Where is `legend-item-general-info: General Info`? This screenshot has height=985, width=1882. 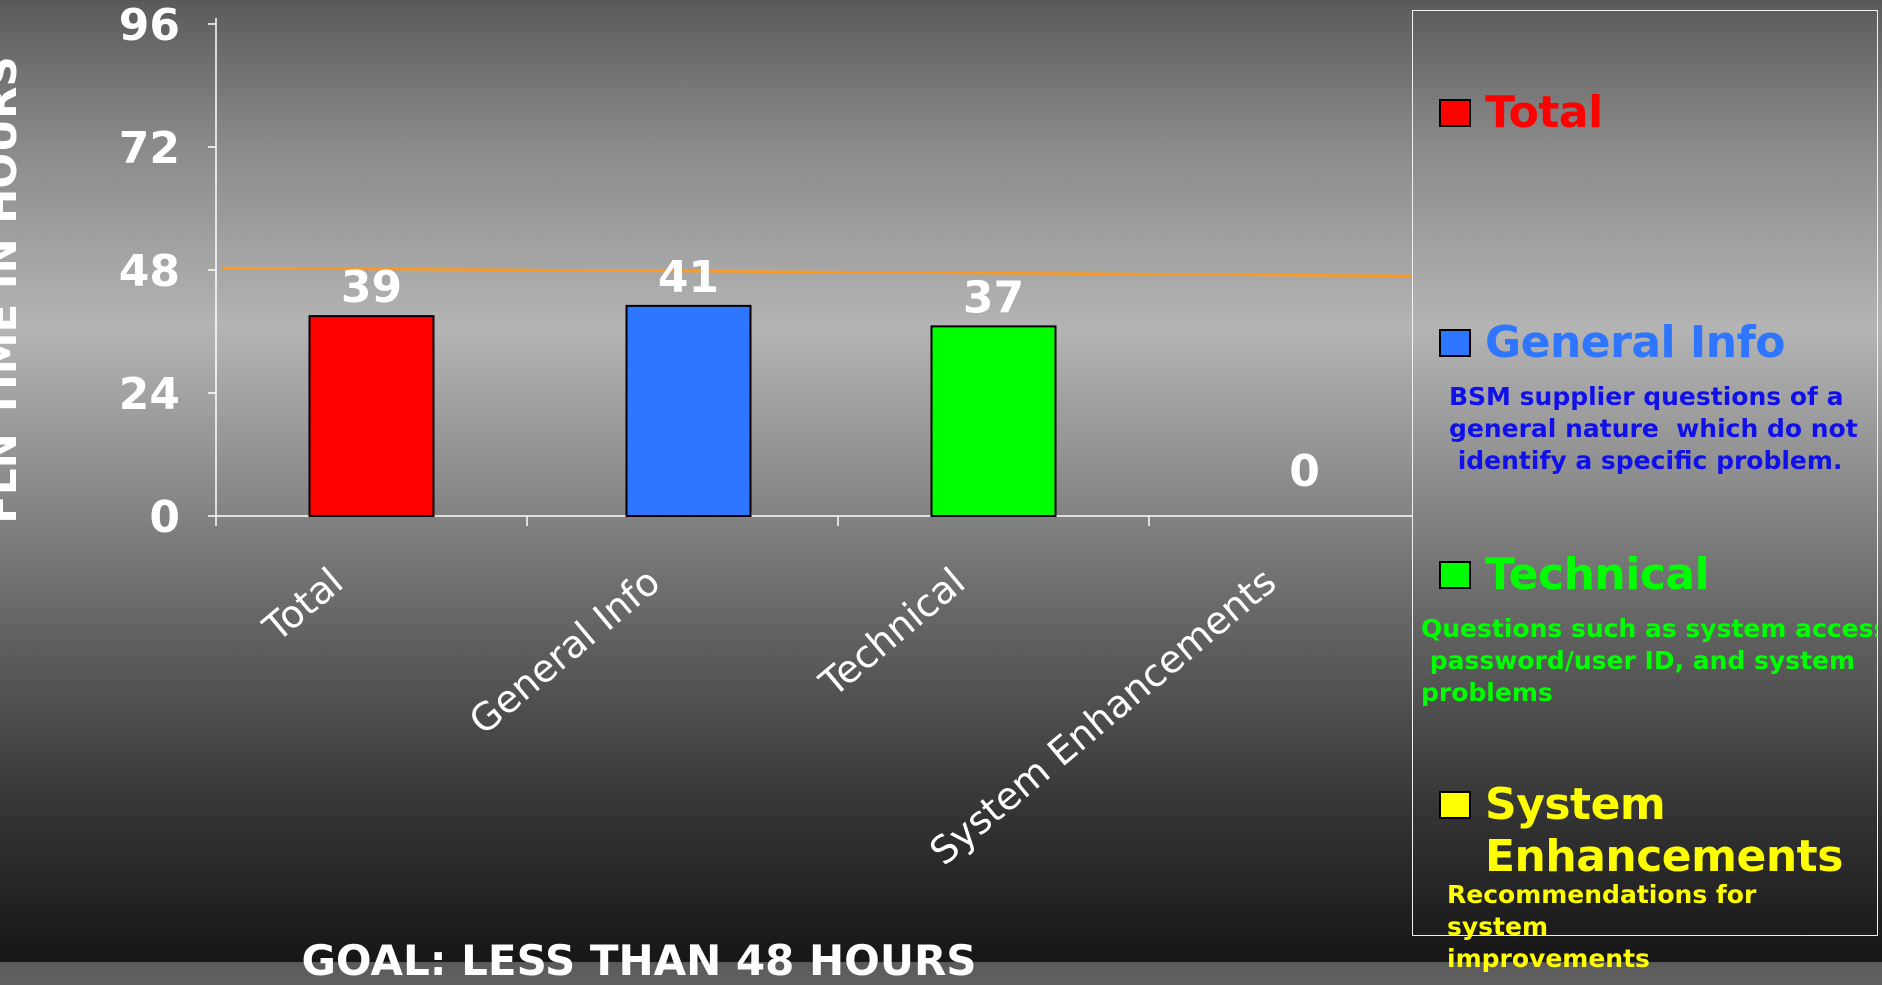
legend-item-general-info: General Info is located at coordinates (1612, 343).